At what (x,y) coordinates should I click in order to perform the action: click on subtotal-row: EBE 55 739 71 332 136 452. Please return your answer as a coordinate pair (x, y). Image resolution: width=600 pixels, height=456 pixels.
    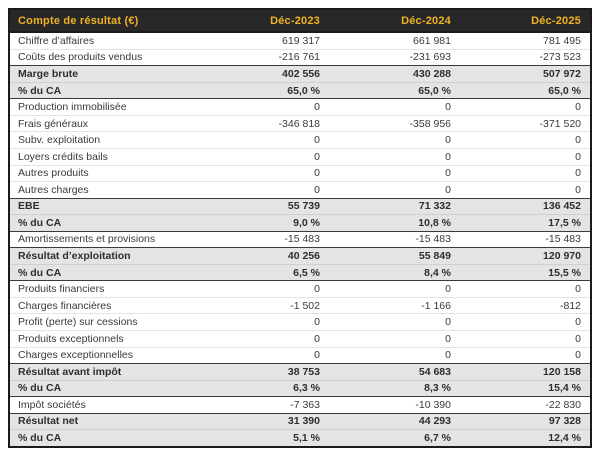
    Looking at the image, I should click on (300, 206).